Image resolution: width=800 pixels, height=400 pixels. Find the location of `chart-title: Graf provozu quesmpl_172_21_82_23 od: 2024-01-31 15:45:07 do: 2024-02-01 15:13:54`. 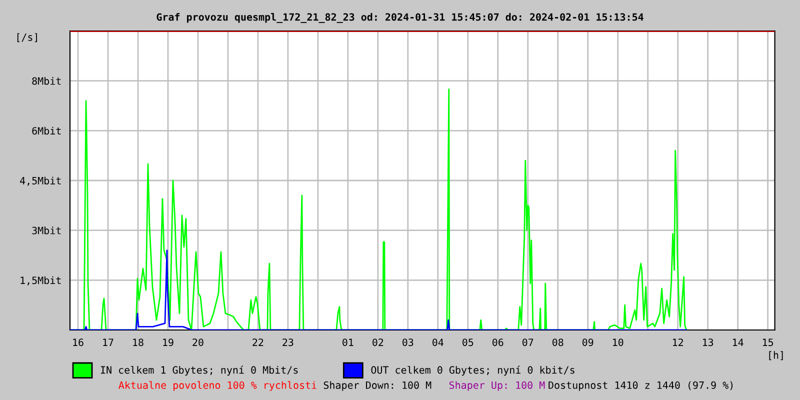

chart-title: Graf provozu quesmpl_172_21_82_23 od: 2024-01-31 15:45:07 do: 2024-02-01 15:13:54 is located at coordinates (400, 18).